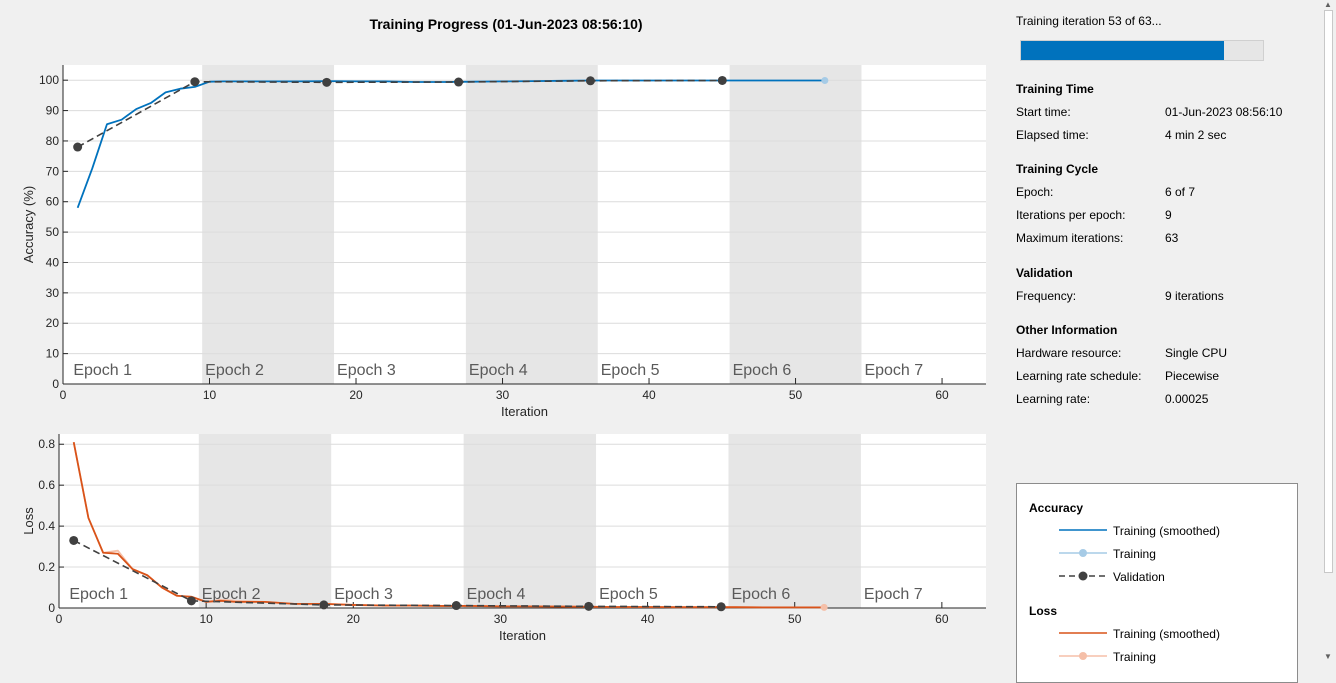 This screenshot has width=1336, height=683. What do you see at coordinates (28, 521) in the screenshot?
I see `loss-y-axis-label: Loss` at bounding box center [28, 521].